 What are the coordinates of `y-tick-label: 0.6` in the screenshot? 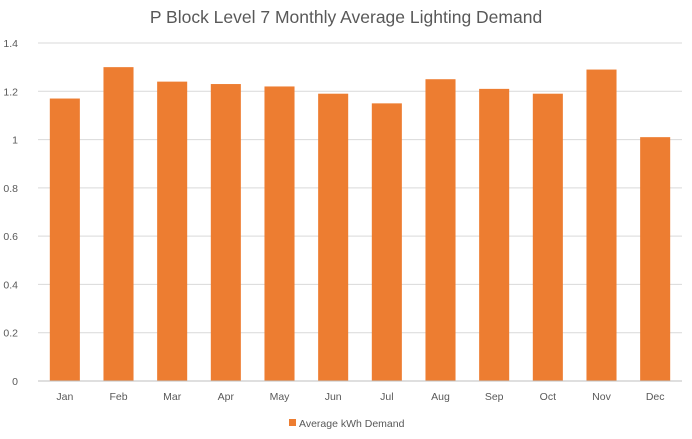 It's located at (10, 237).